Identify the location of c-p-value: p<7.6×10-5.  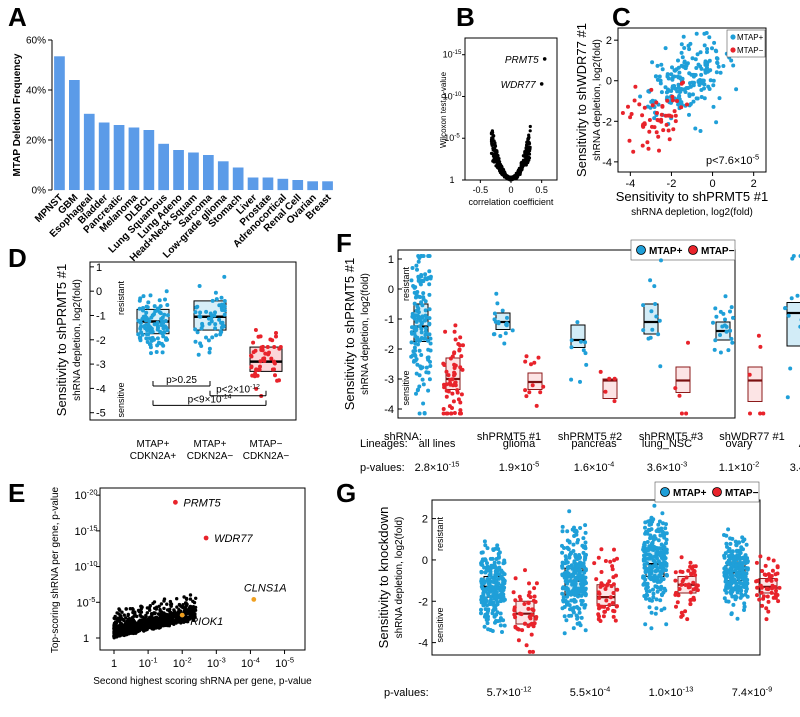
(732, 160).